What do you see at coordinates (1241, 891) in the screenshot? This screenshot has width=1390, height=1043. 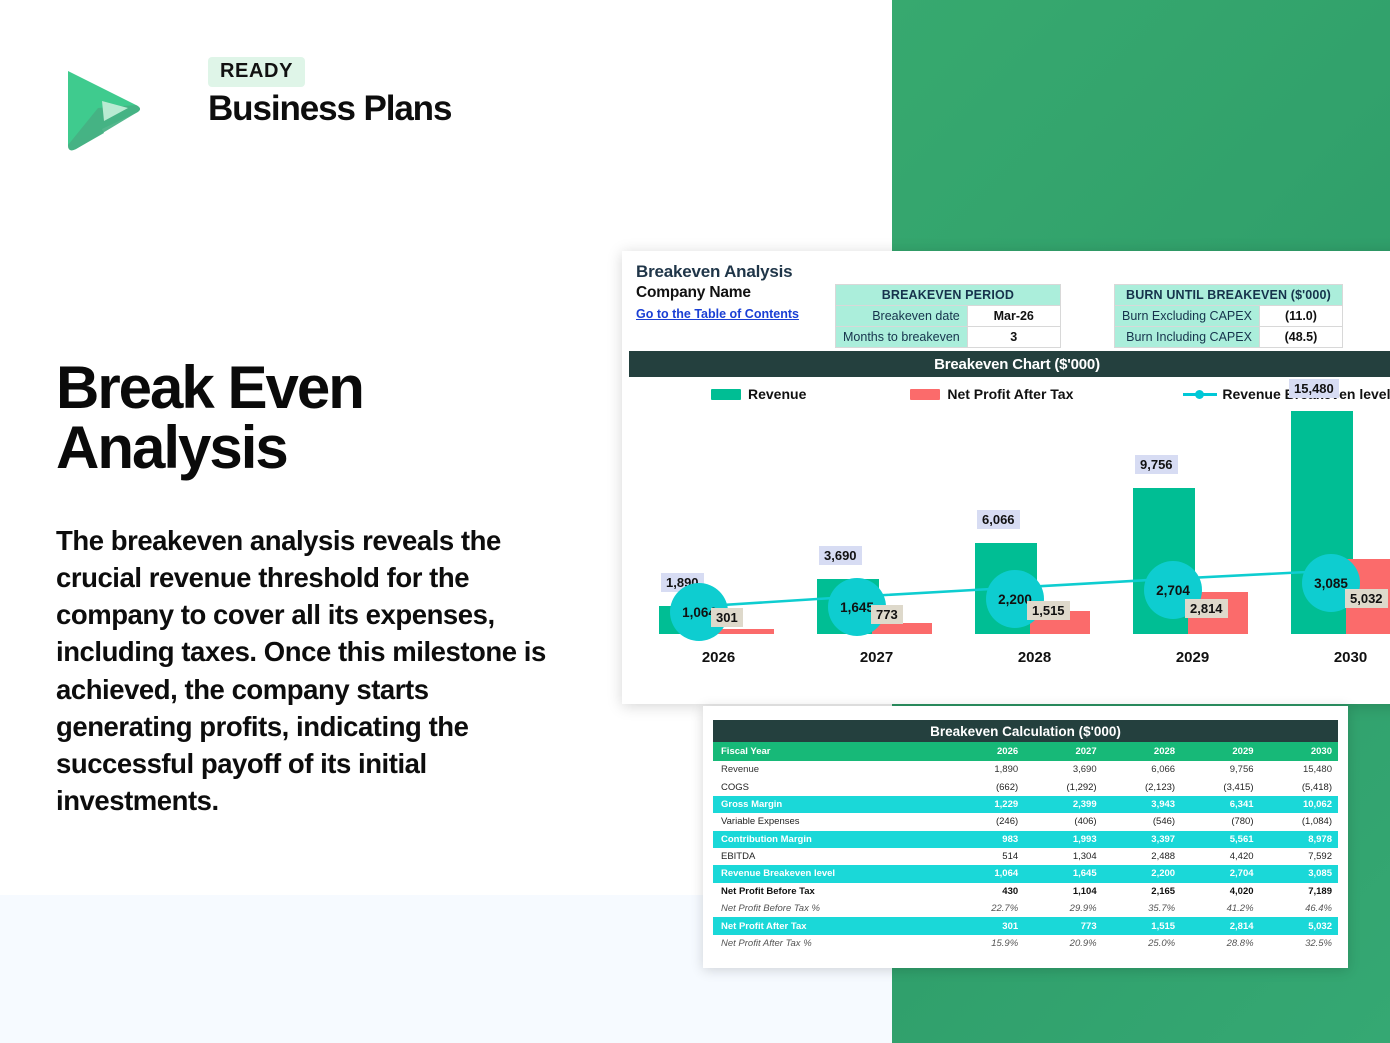 I see `cell-2029: 4,020` at bounding box center [1241, 891].